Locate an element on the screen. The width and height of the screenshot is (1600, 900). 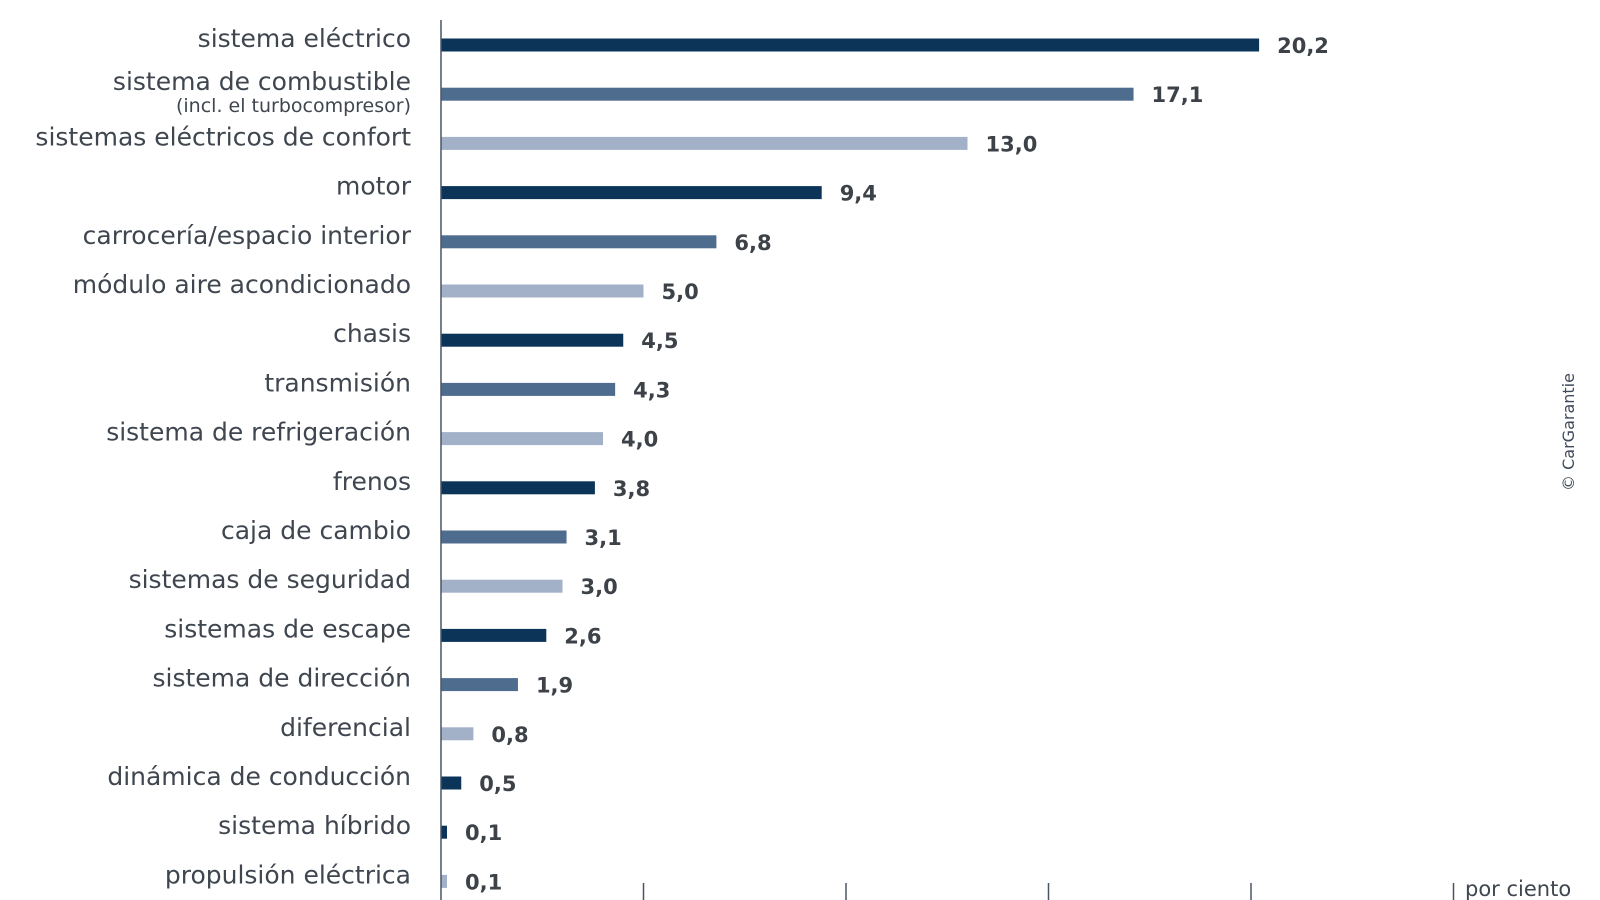
value-label: 17,1 is located at coordinates (1178, 95).